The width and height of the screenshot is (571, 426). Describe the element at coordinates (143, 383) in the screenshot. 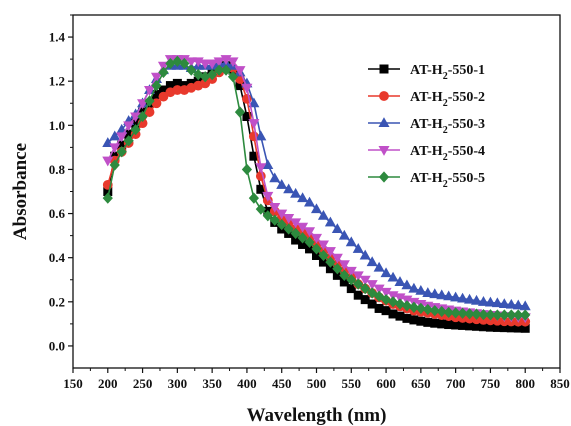

I see `x-tick-label: 250` at that location.